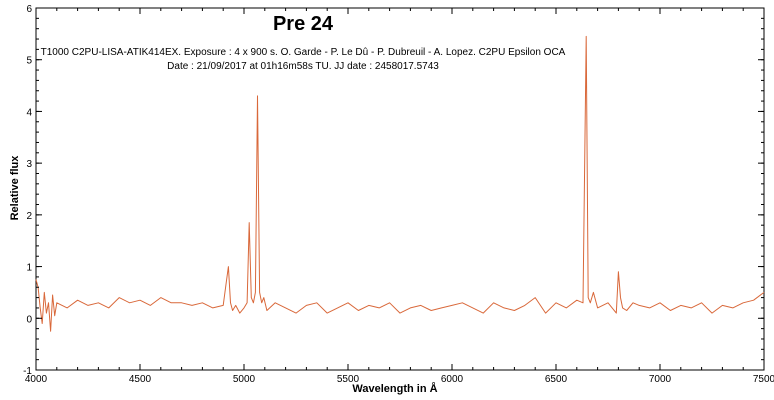 The width and height of the screenshot is (774, 400). I want to click on y-tick-label: 0, so click(29, 319).